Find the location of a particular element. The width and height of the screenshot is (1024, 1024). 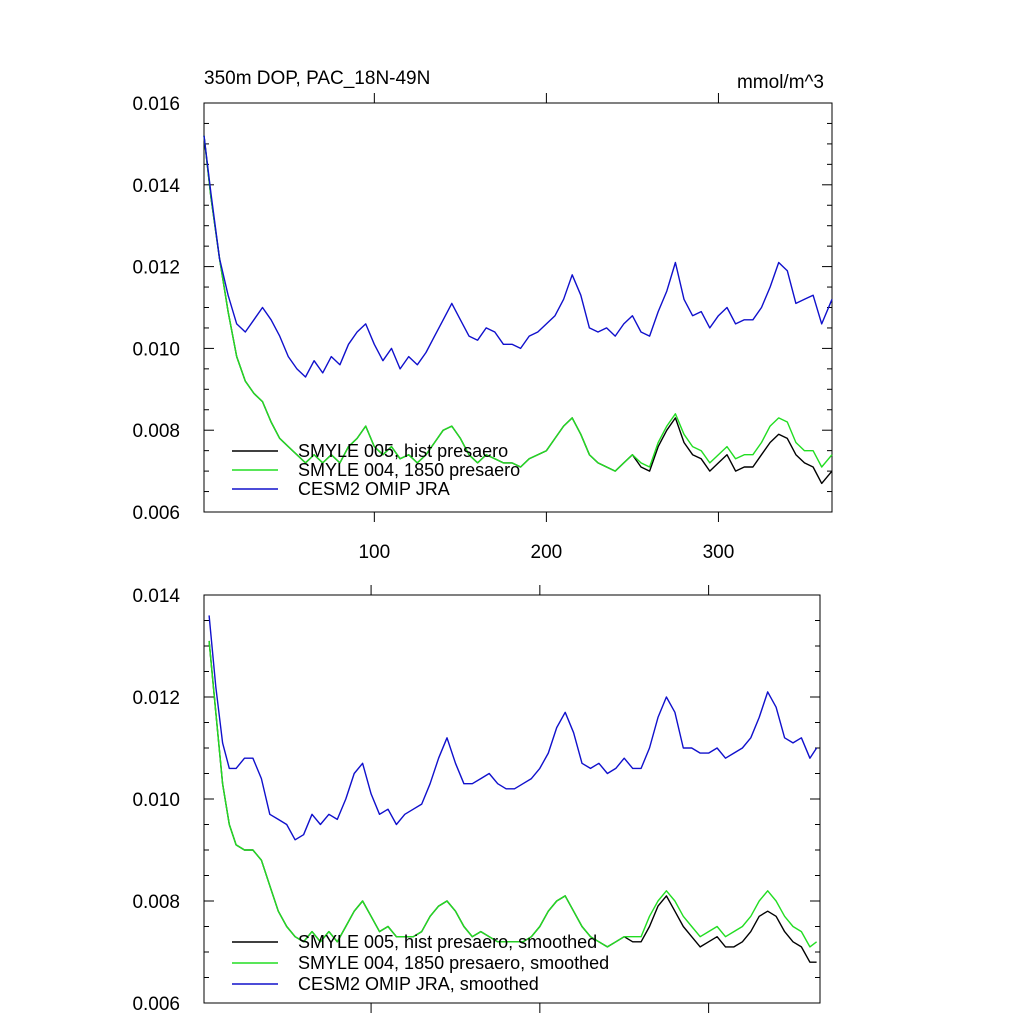

chart-title: 350m DOP, PAC_18N-49N is located at coordinates (317, 78).